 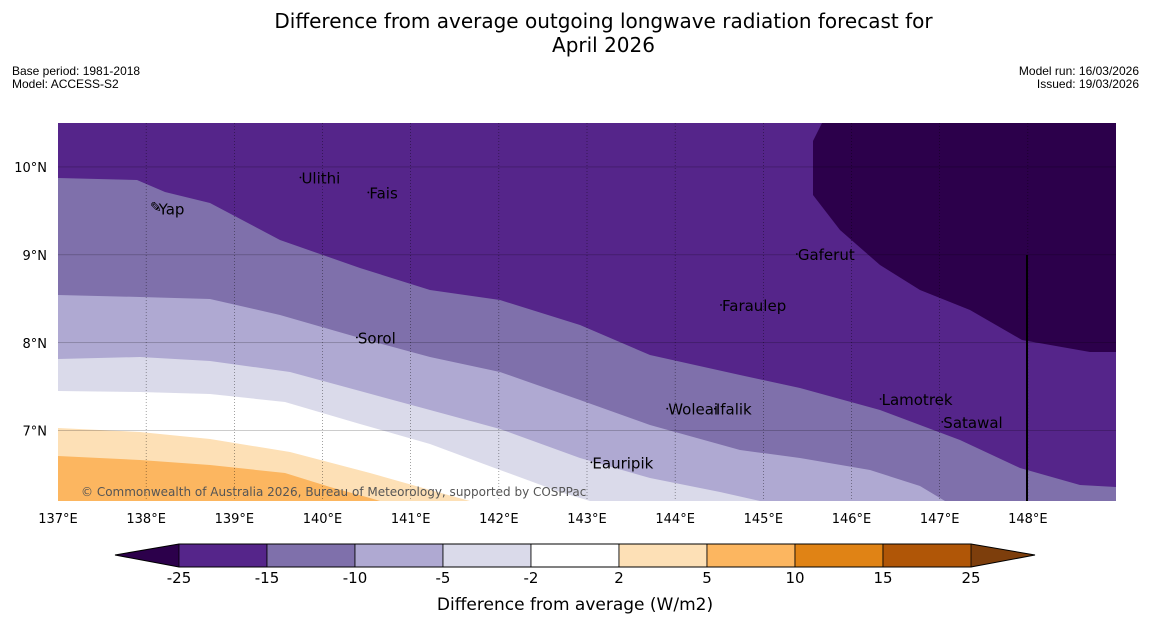 I want to click on place-label-woleai: Woleai, so click(x=693, y=410).